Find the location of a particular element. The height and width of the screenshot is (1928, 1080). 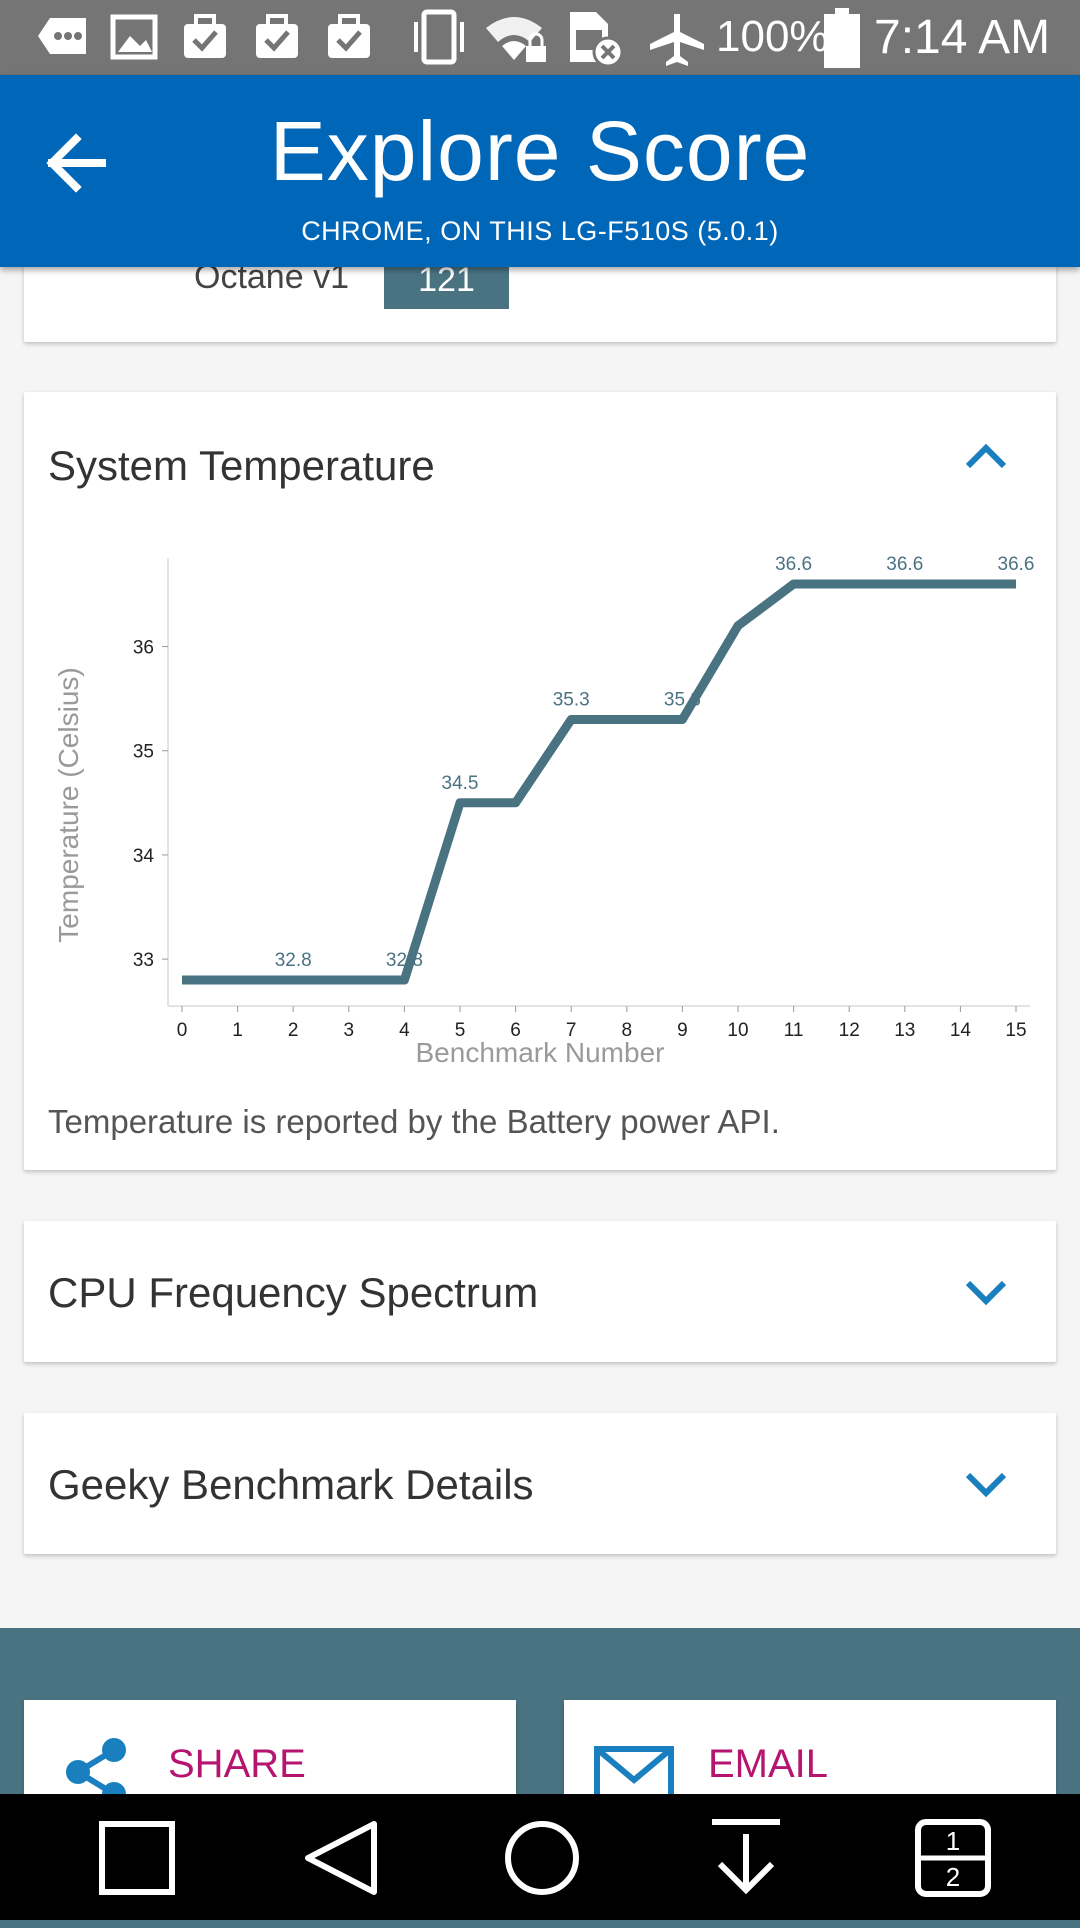

y-tick-label: 36 is located at coordinates (143, 648).